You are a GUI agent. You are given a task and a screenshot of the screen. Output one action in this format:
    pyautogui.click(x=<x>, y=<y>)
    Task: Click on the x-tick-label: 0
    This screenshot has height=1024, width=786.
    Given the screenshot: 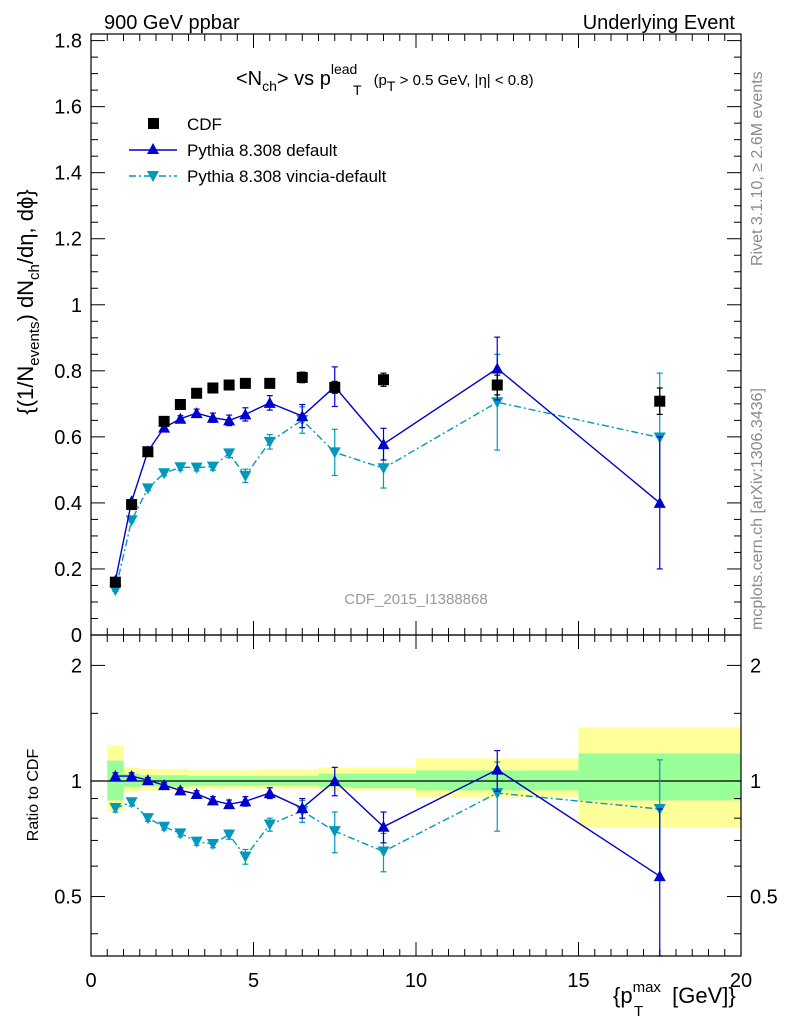 What is the action you would take?
    pyautogui.click(x=90, y=981)
    